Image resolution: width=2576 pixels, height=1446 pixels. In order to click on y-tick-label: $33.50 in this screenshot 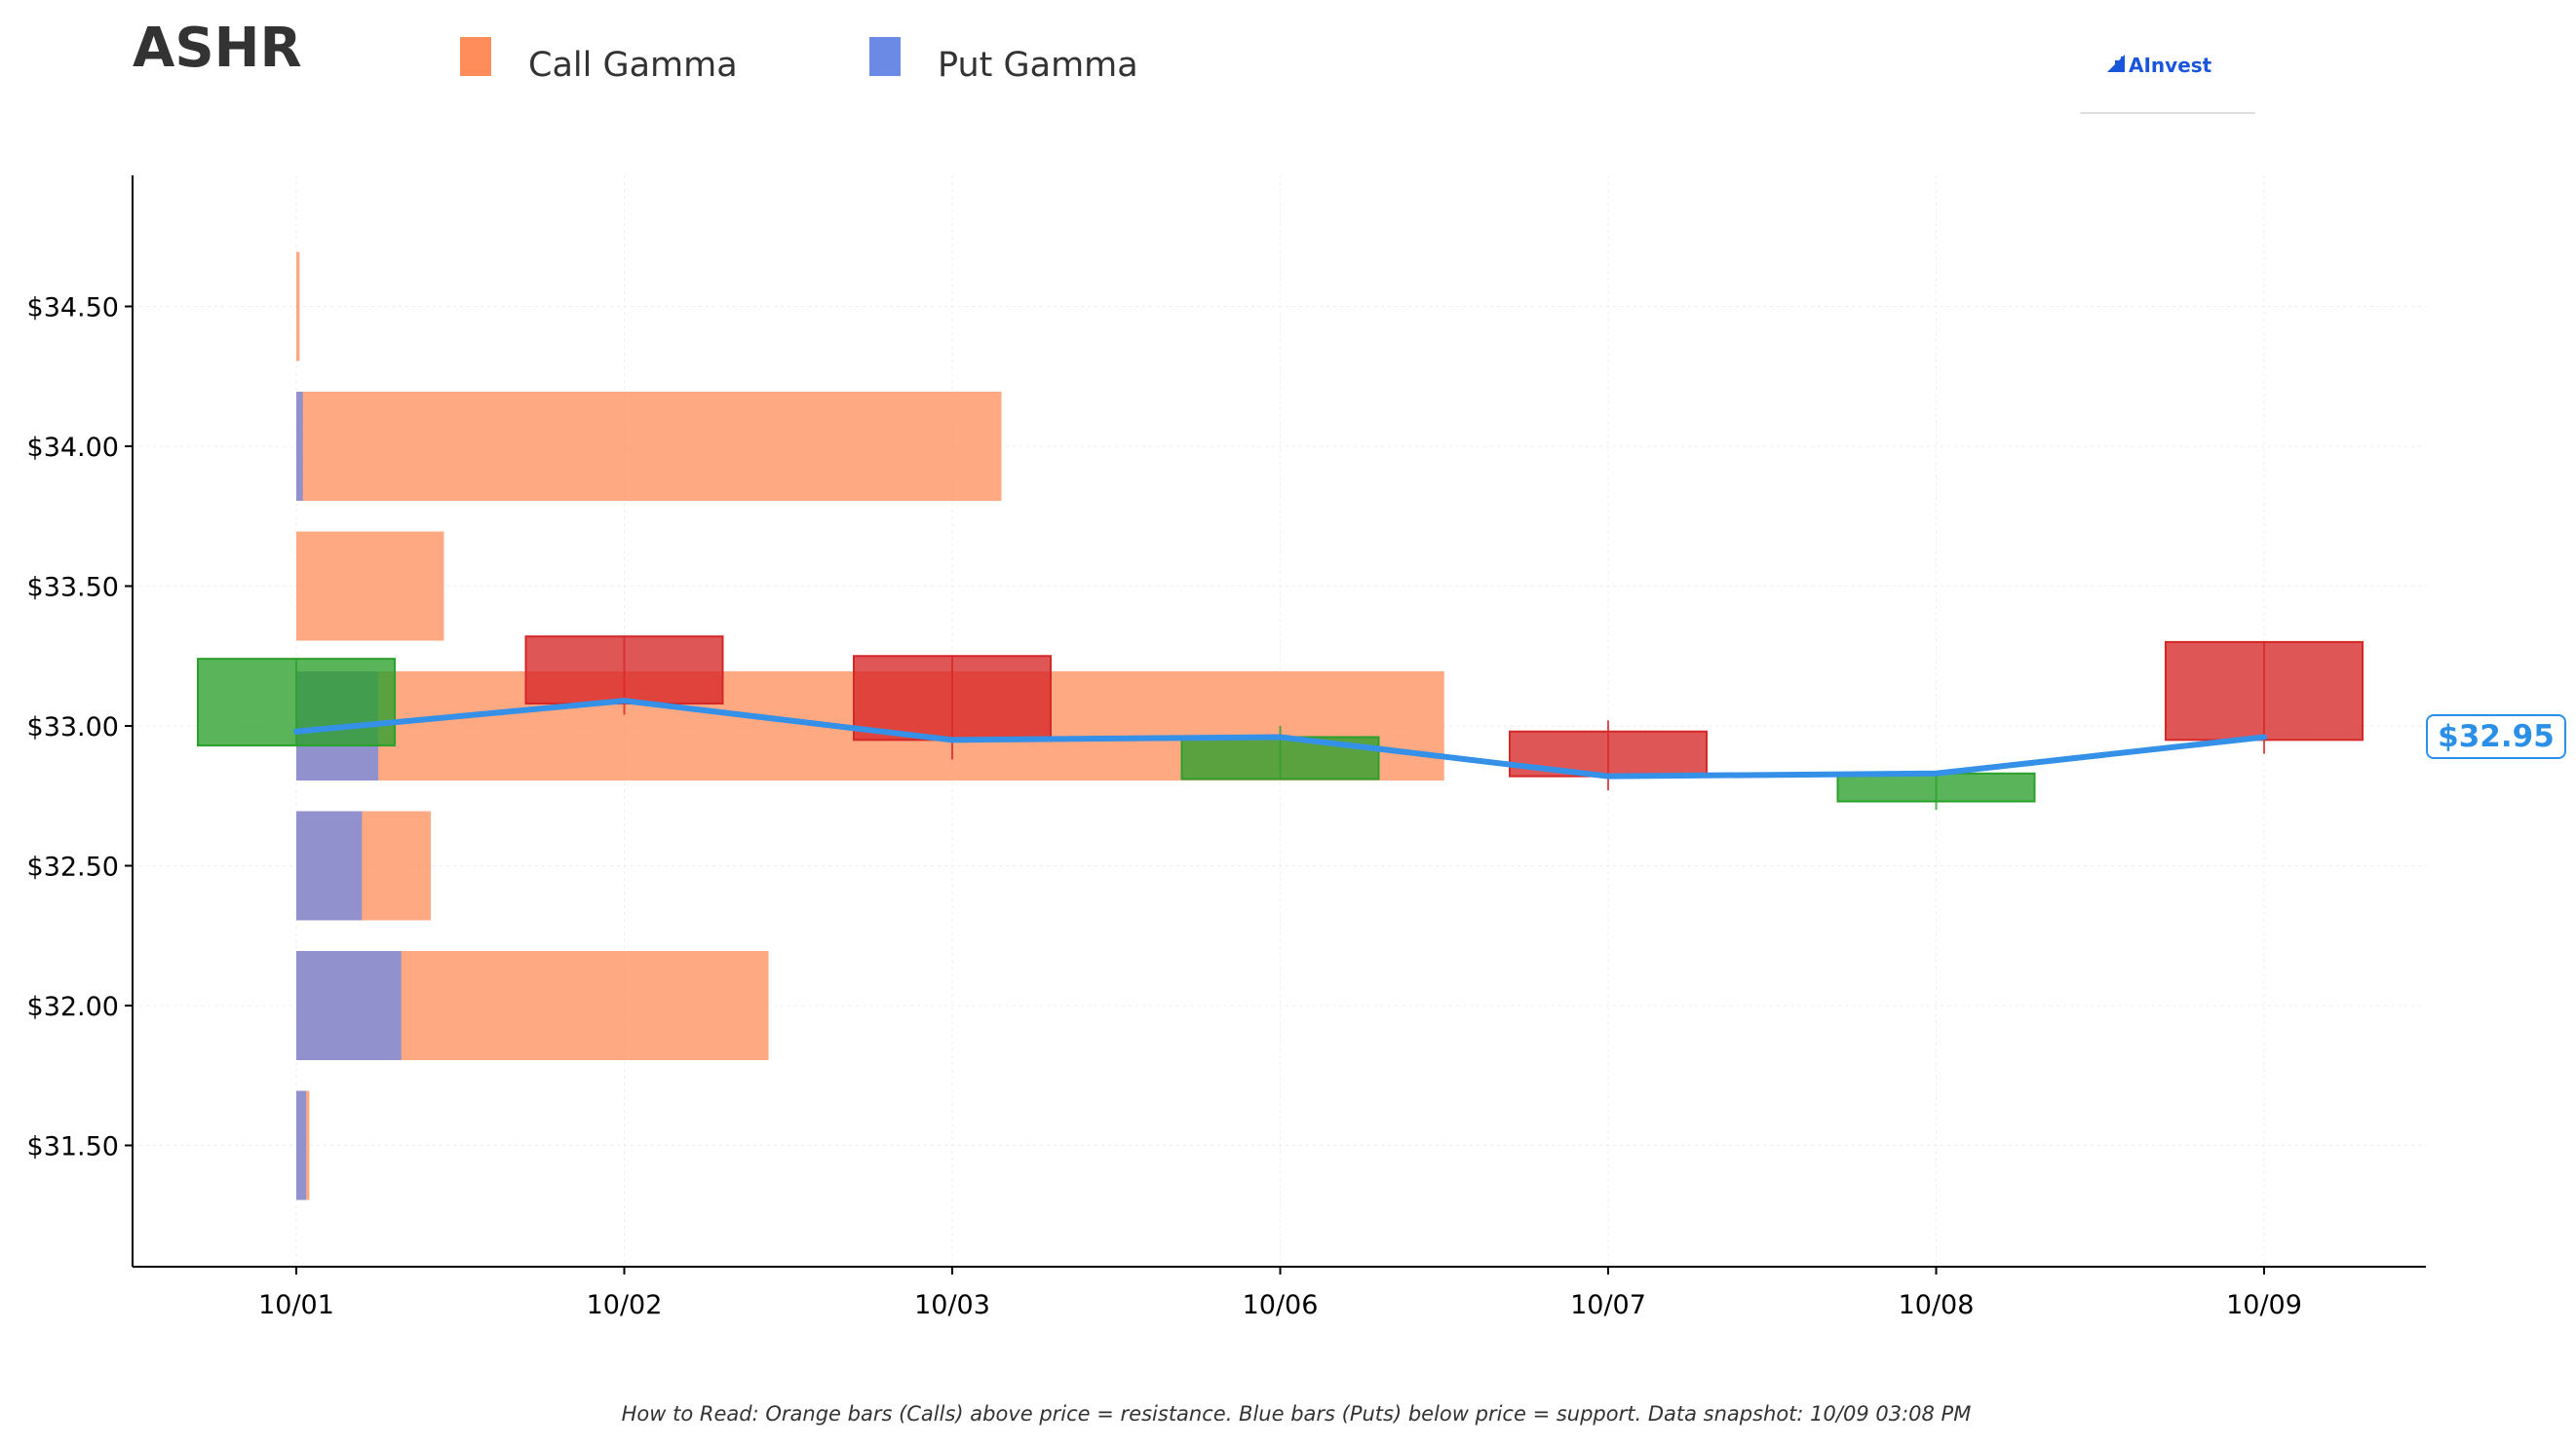, I will do `click(73, 588)`.